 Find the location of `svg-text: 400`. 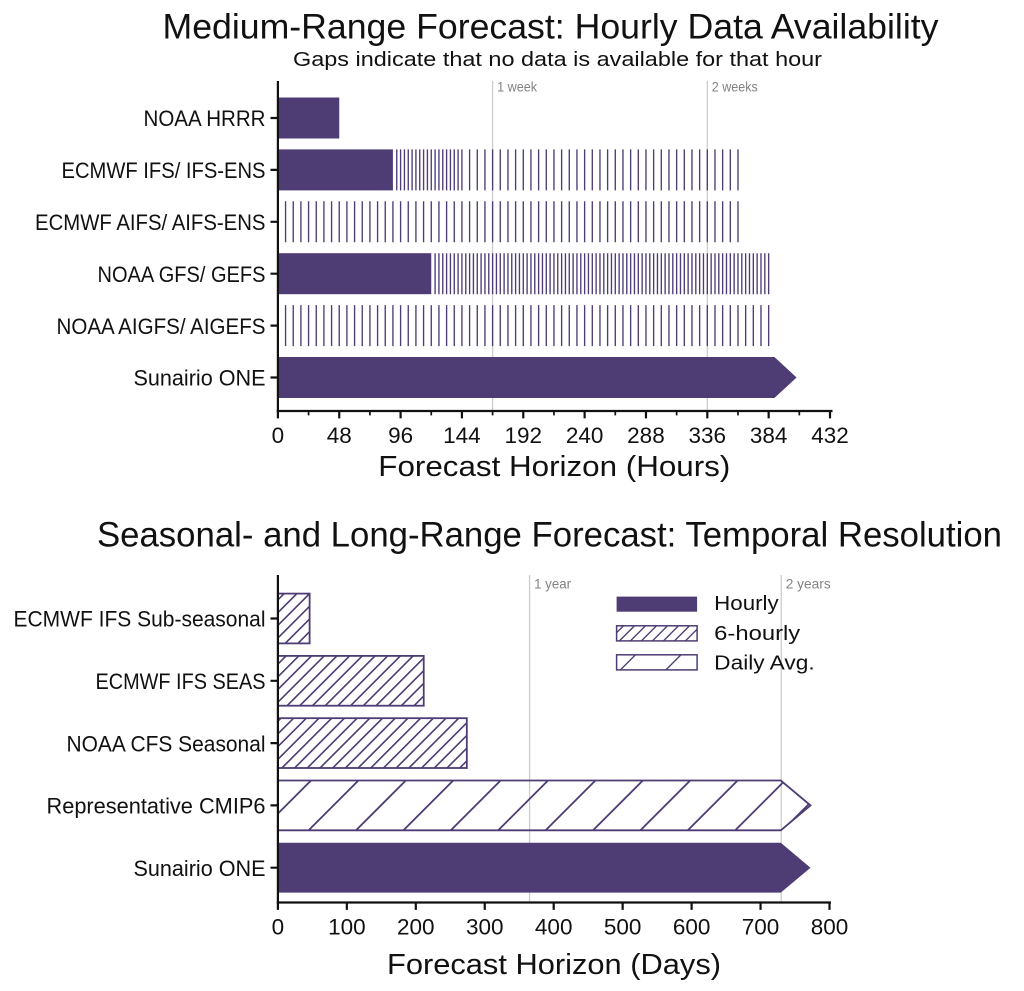

svg-text: 400 is located at coordinates (554, 926).